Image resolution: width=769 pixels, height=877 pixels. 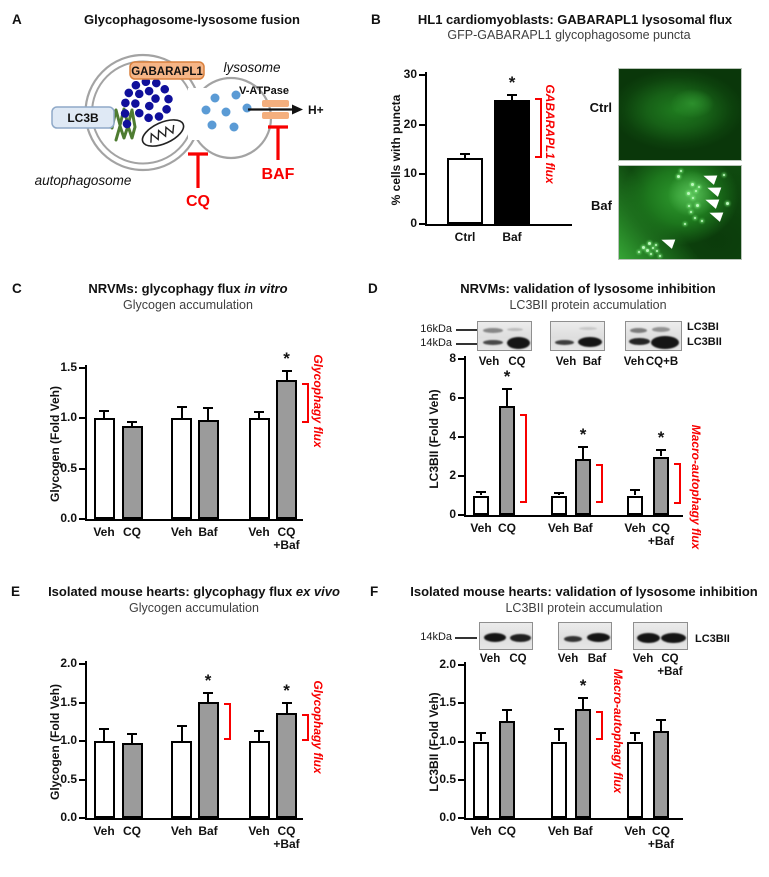 I want to click on y-tick-label: 0.5, so click(x=68, y=778).